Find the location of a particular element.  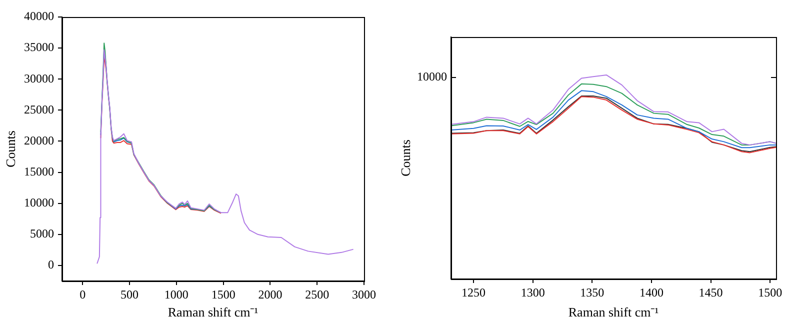

y-tick-label: 40000 is located at coordinates (39, 16).